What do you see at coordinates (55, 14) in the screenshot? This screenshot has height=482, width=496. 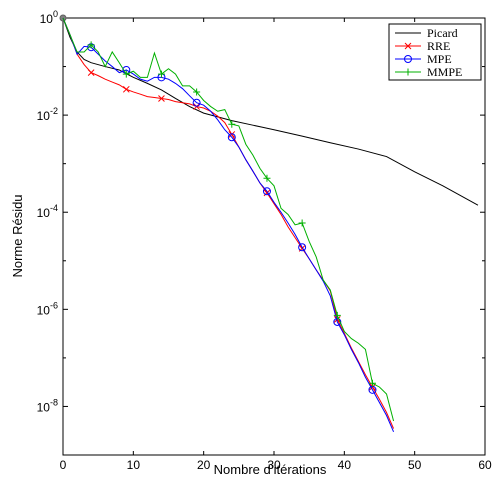 I see `y-tick-exponent: 0` at bounding box center [55, 14].